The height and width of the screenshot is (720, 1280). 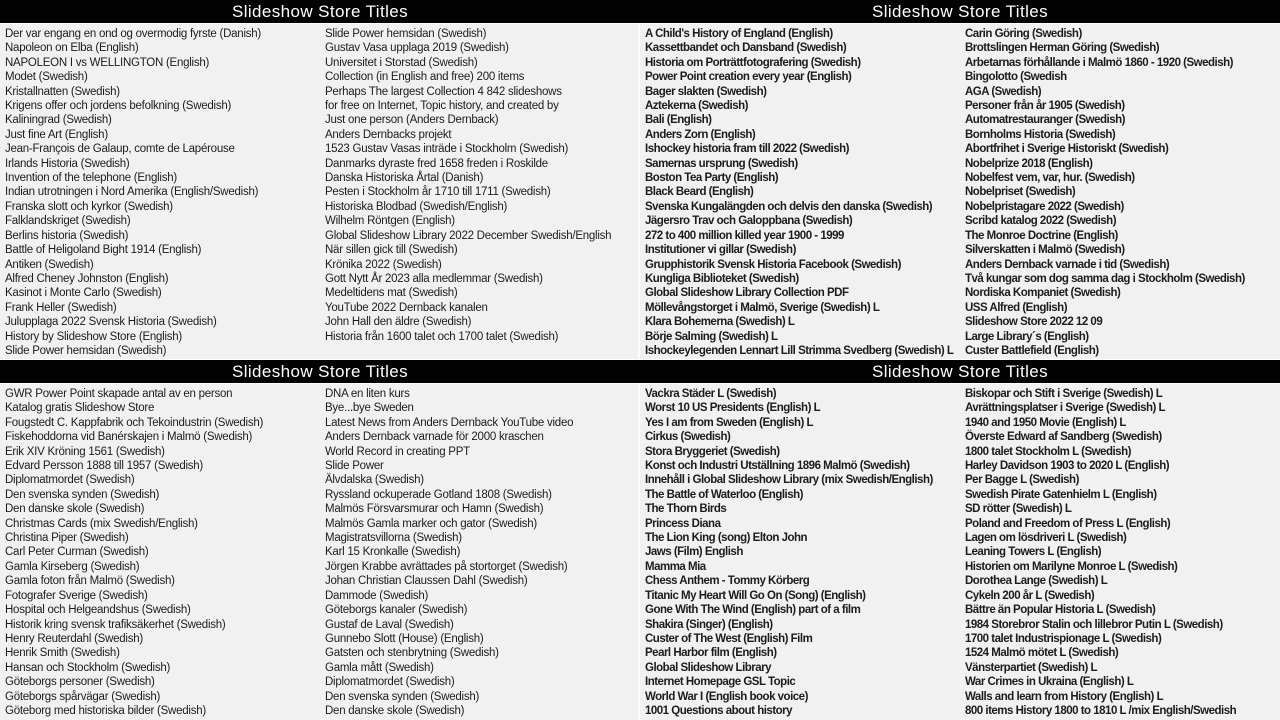 What do you see at coordinates (1068, 523) in the screenshot?
I see `list-item: Poland and Freedom of Press L (English)` at bounding box center [1068, 523].